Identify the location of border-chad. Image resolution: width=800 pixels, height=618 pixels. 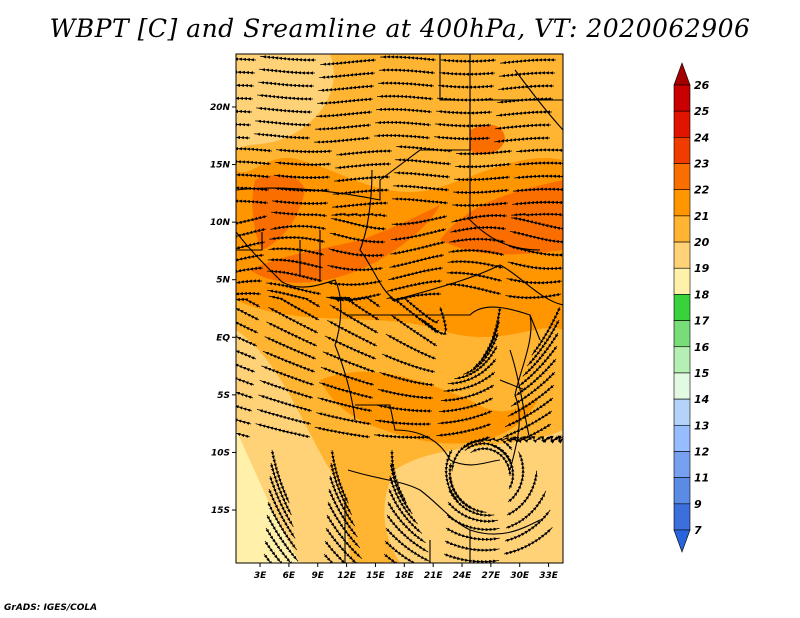
(377, 235).